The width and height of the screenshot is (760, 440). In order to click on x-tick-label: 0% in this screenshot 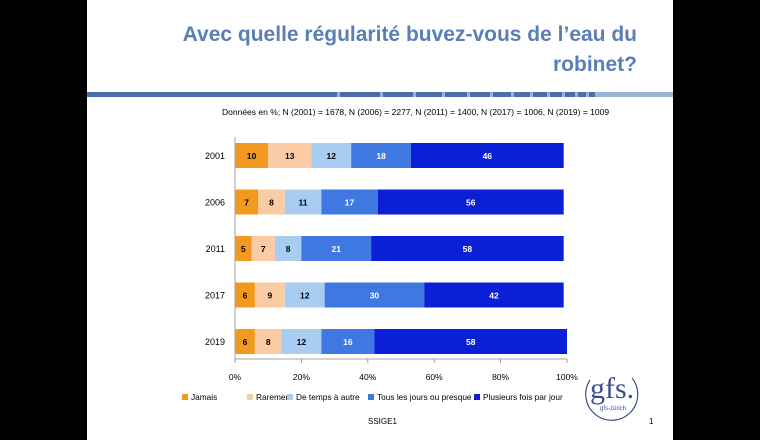, I will do `click(235, 377)`.